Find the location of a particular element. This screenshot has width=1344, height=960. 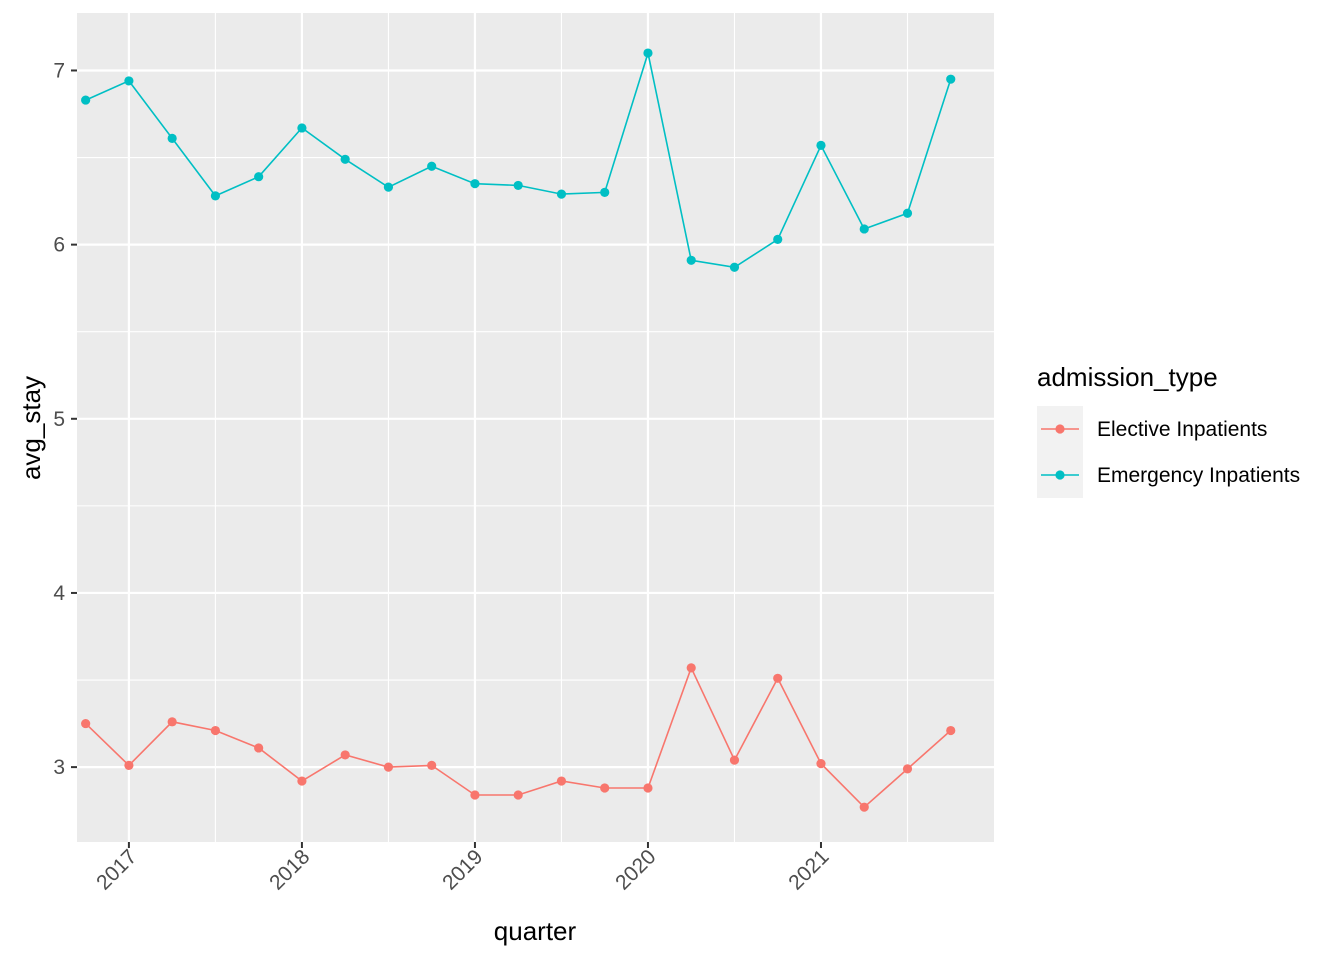

x-tick-label: 2019 is located at coordinates (462, 869).